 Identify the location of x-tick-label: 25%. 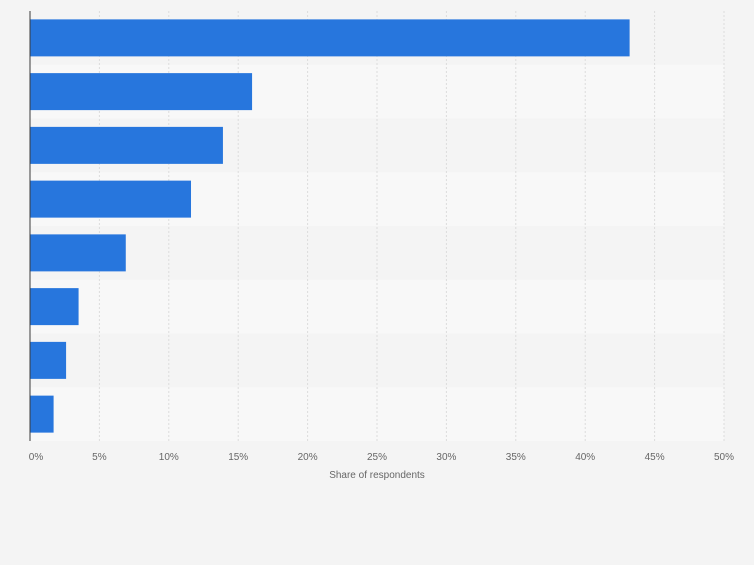
(377, 457).